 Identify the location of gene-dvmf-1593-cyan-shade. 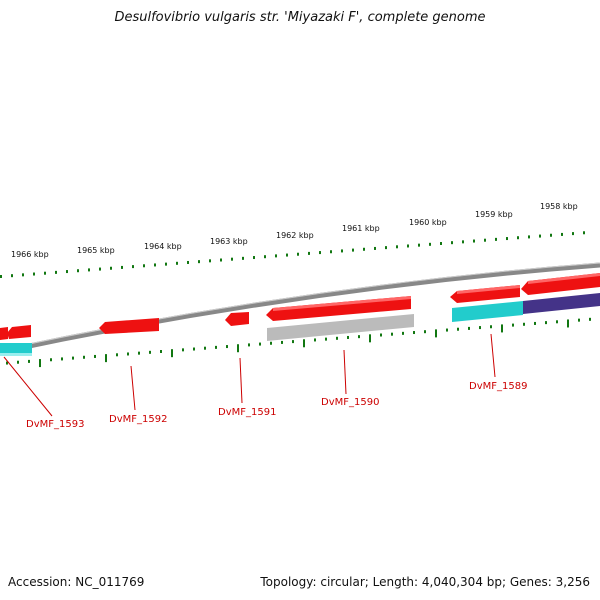
(16, 354).